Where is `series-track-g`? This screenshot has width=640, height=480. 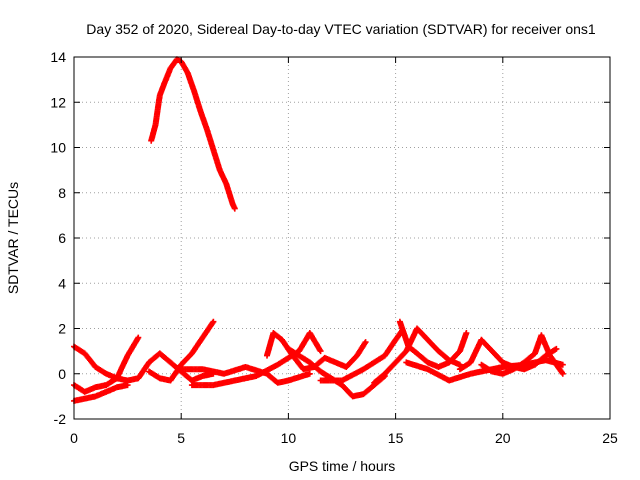 series-track-g is located at coordinates (316, 351).